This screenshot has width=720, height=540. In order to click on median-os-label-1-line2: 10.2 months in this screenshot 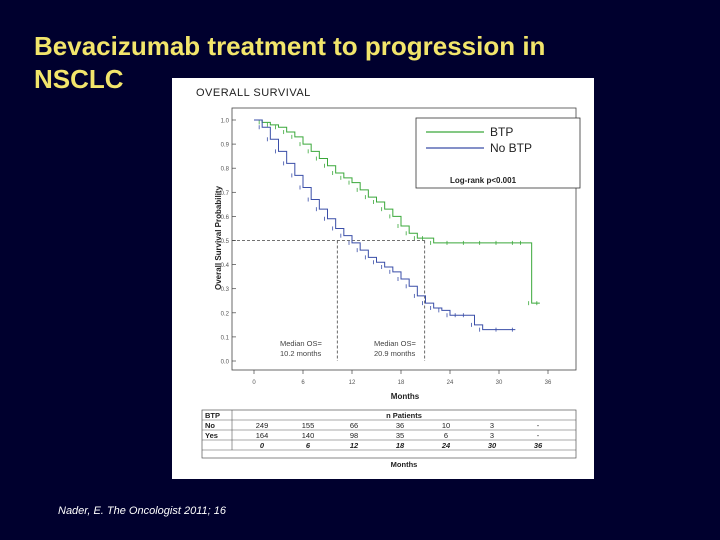, I will do `click(301, 353)`.